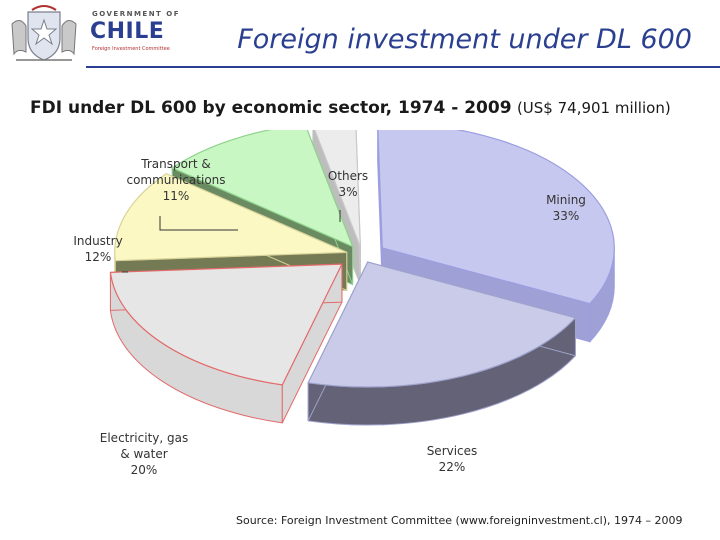 The height and width of the screenshot is (540, 720). Describe the element at coordinates (198, 223) in the screenshot. I see `leader-line-transport` at that location.